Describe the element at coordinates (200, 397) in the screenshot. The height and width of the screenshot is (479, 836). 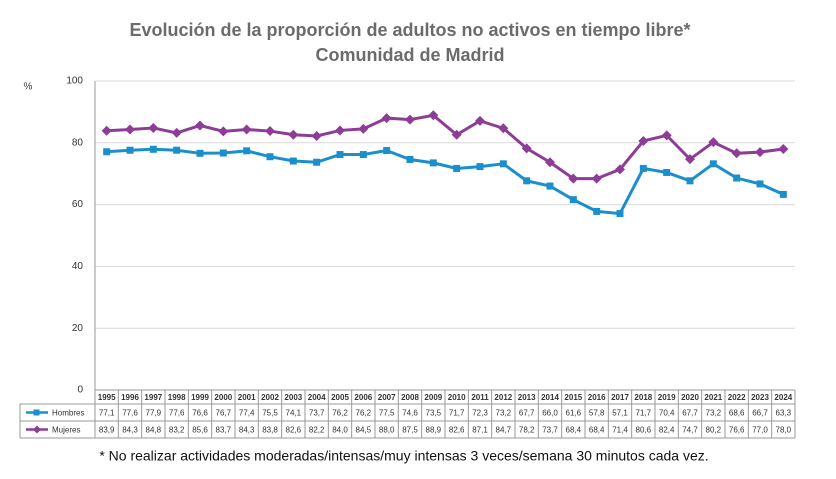
I see `x-tick-label: 1999` at that location.